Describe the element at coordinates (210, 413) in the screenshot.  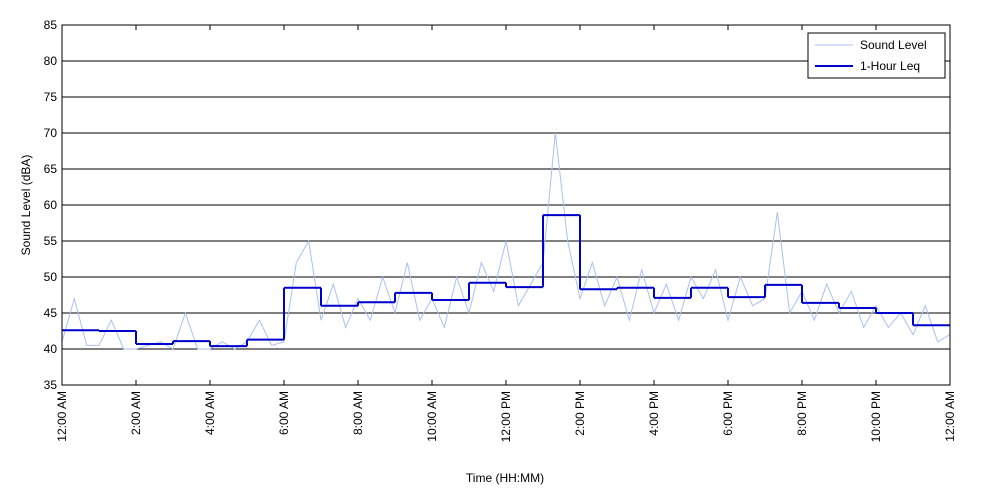
I see `x-tick-label: 4:00 AM` at that location.